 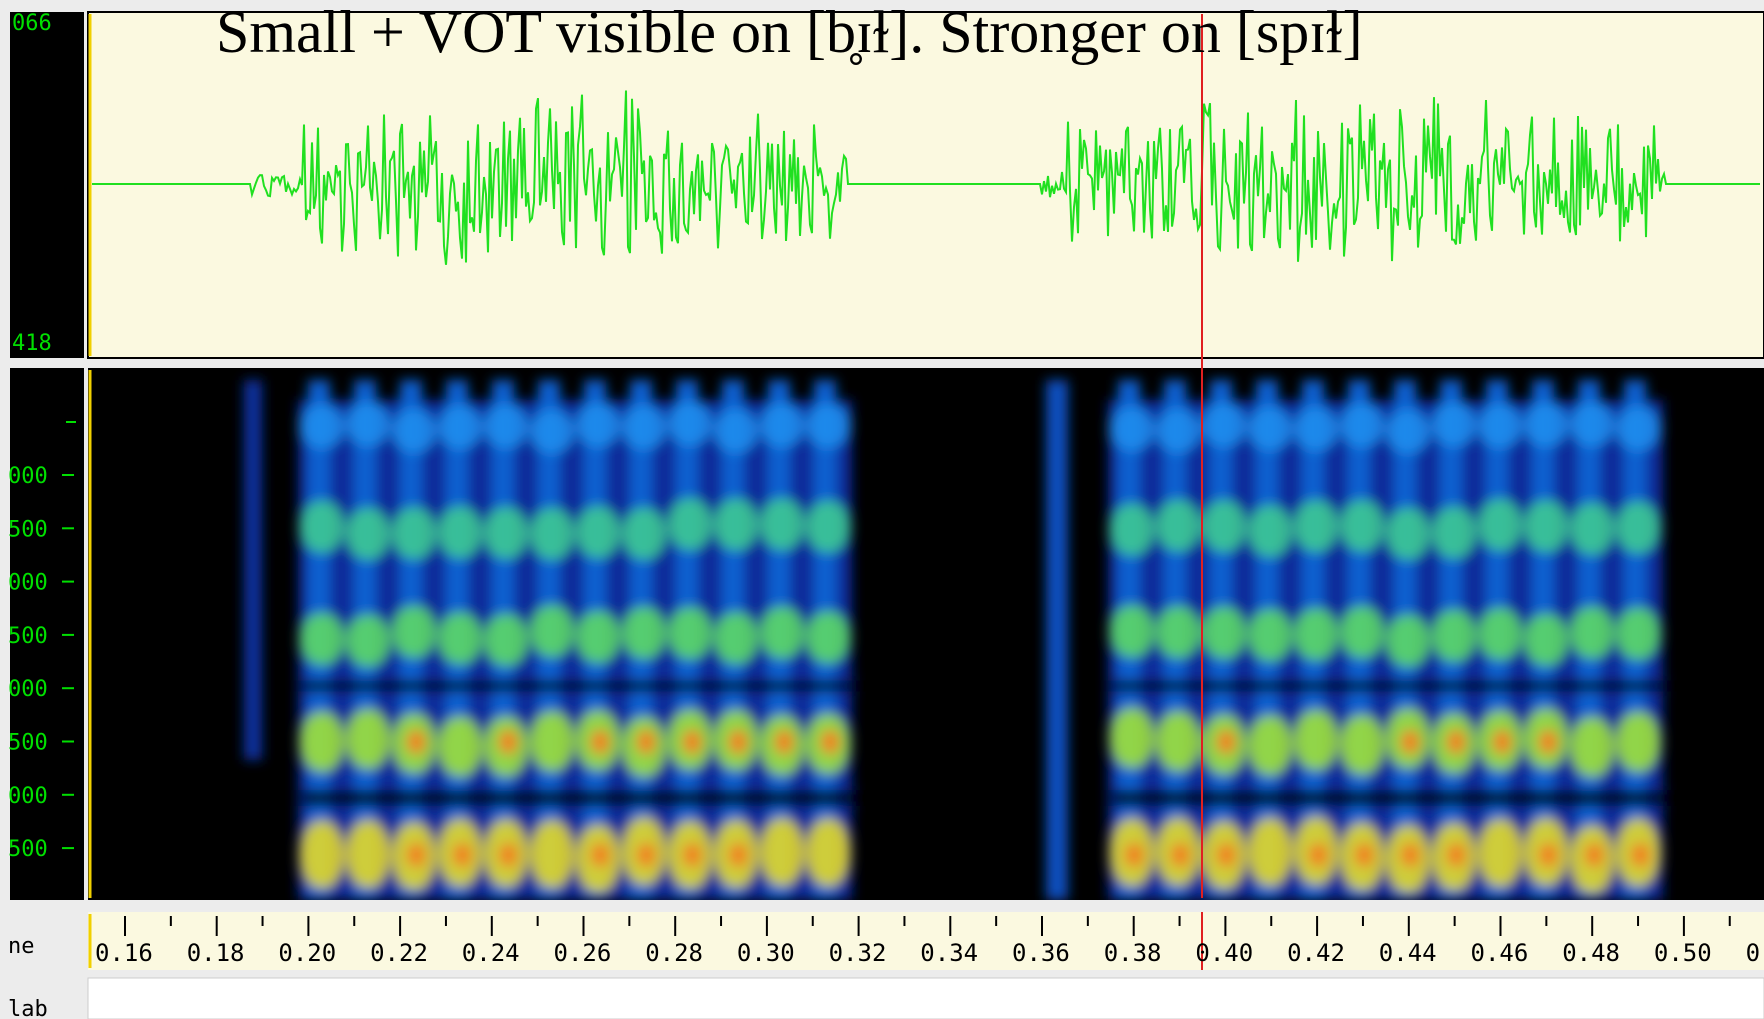 What do you see at coordinates (307, 953) in the screenshot?
I see `time-tick-label: 0.20` at bounding box center [307, 953].